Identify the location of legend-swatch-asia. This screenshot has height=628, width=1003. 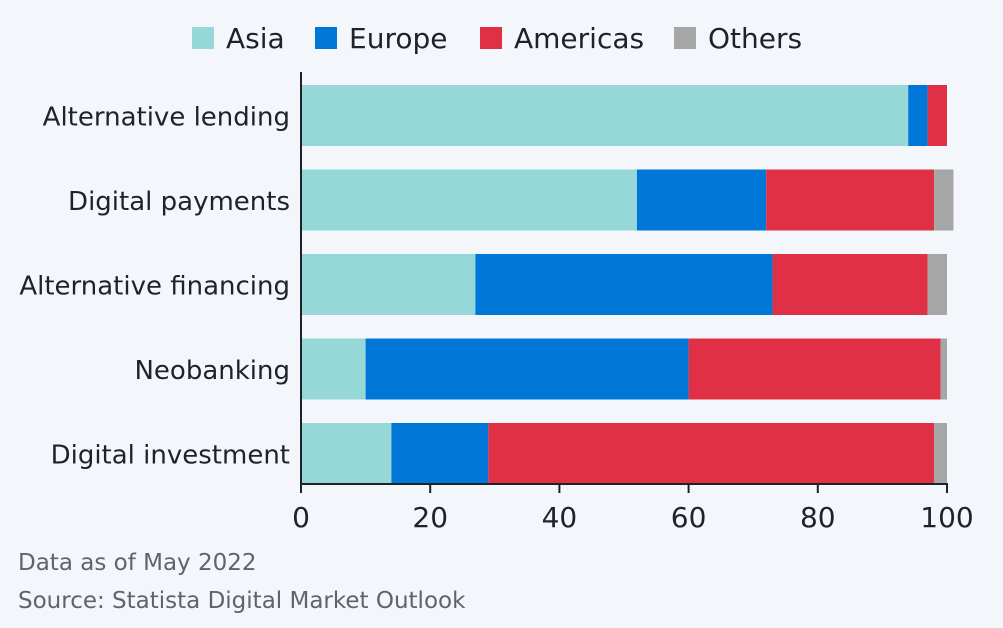
(203, 38).